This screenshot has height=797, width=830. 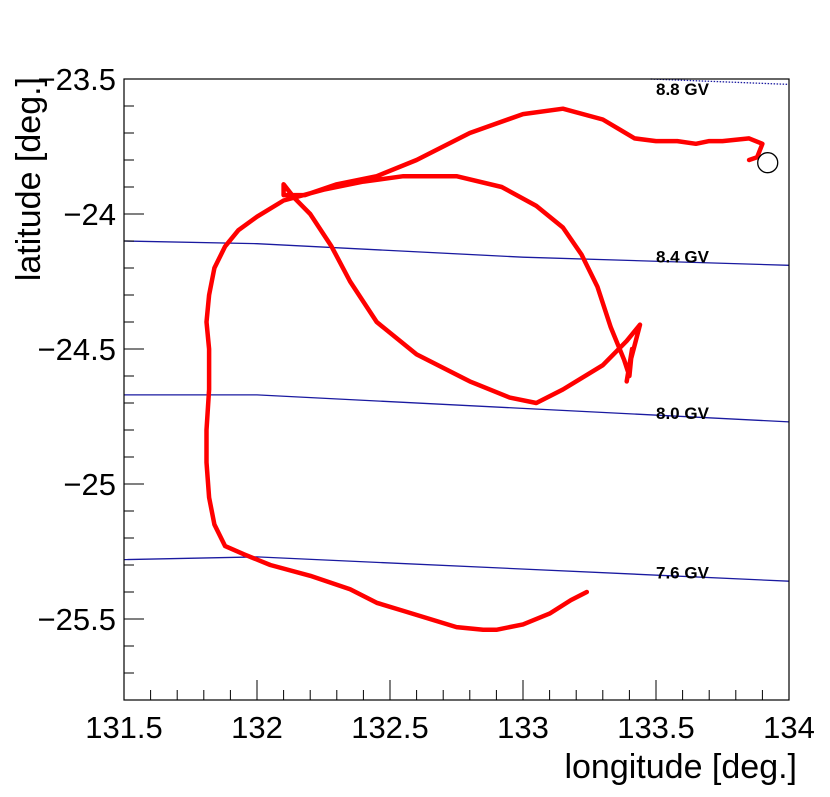 I want to click on x-tick-label: 132.5, so click(x=390, y=727).